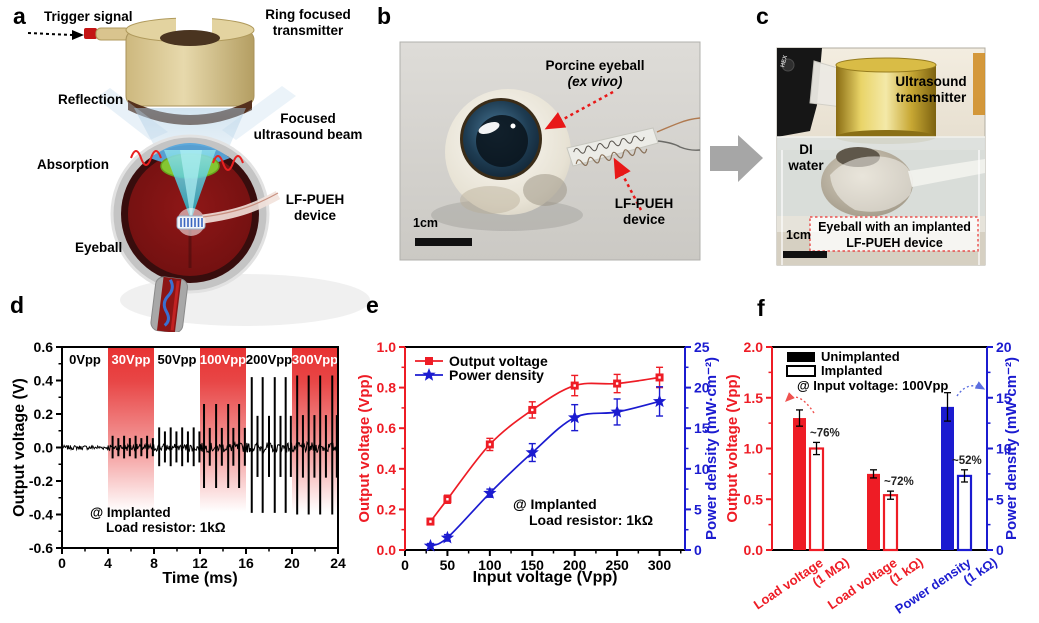 This screenshot has width=1039, height=623. What do you see at coordinates (79, 34) in the screenshot?
I see `trigger-connector` at bounding box center [79, 34].